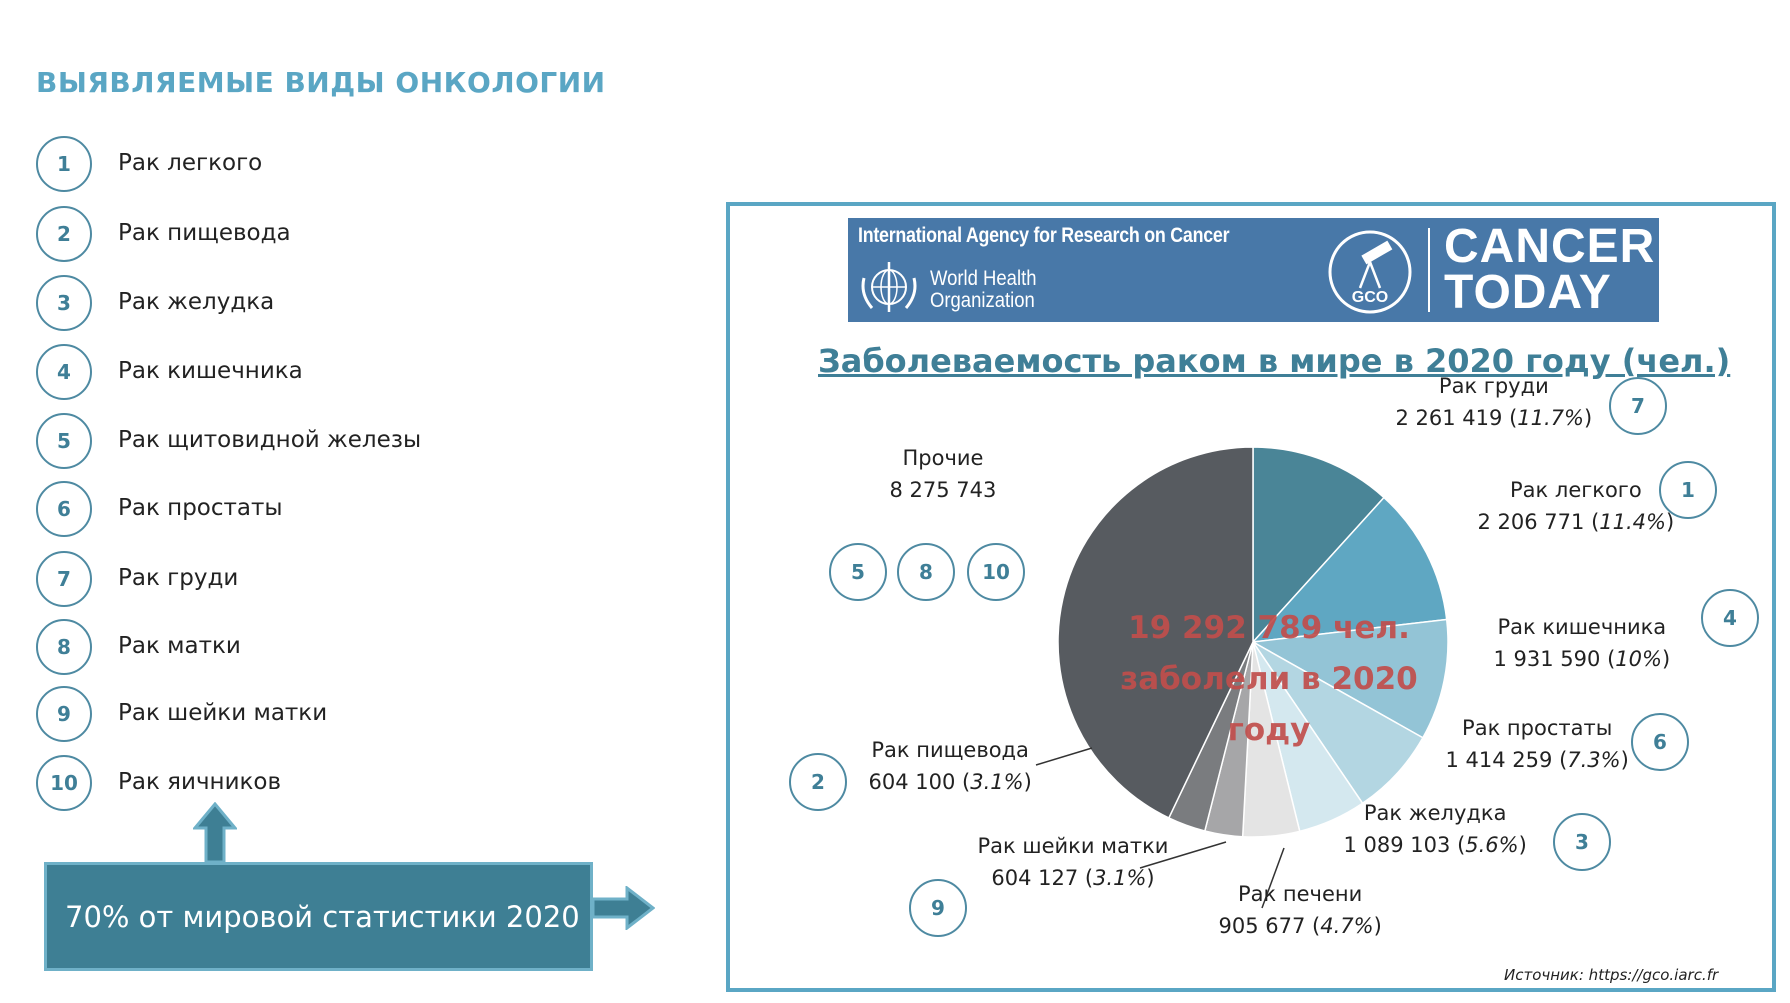 Image resolution: width=1790 pixels, height=1003 pixels. Describe the element at coordinates (996, 572) in the screenshot. I see `slice-number-badge: 10` at that location.